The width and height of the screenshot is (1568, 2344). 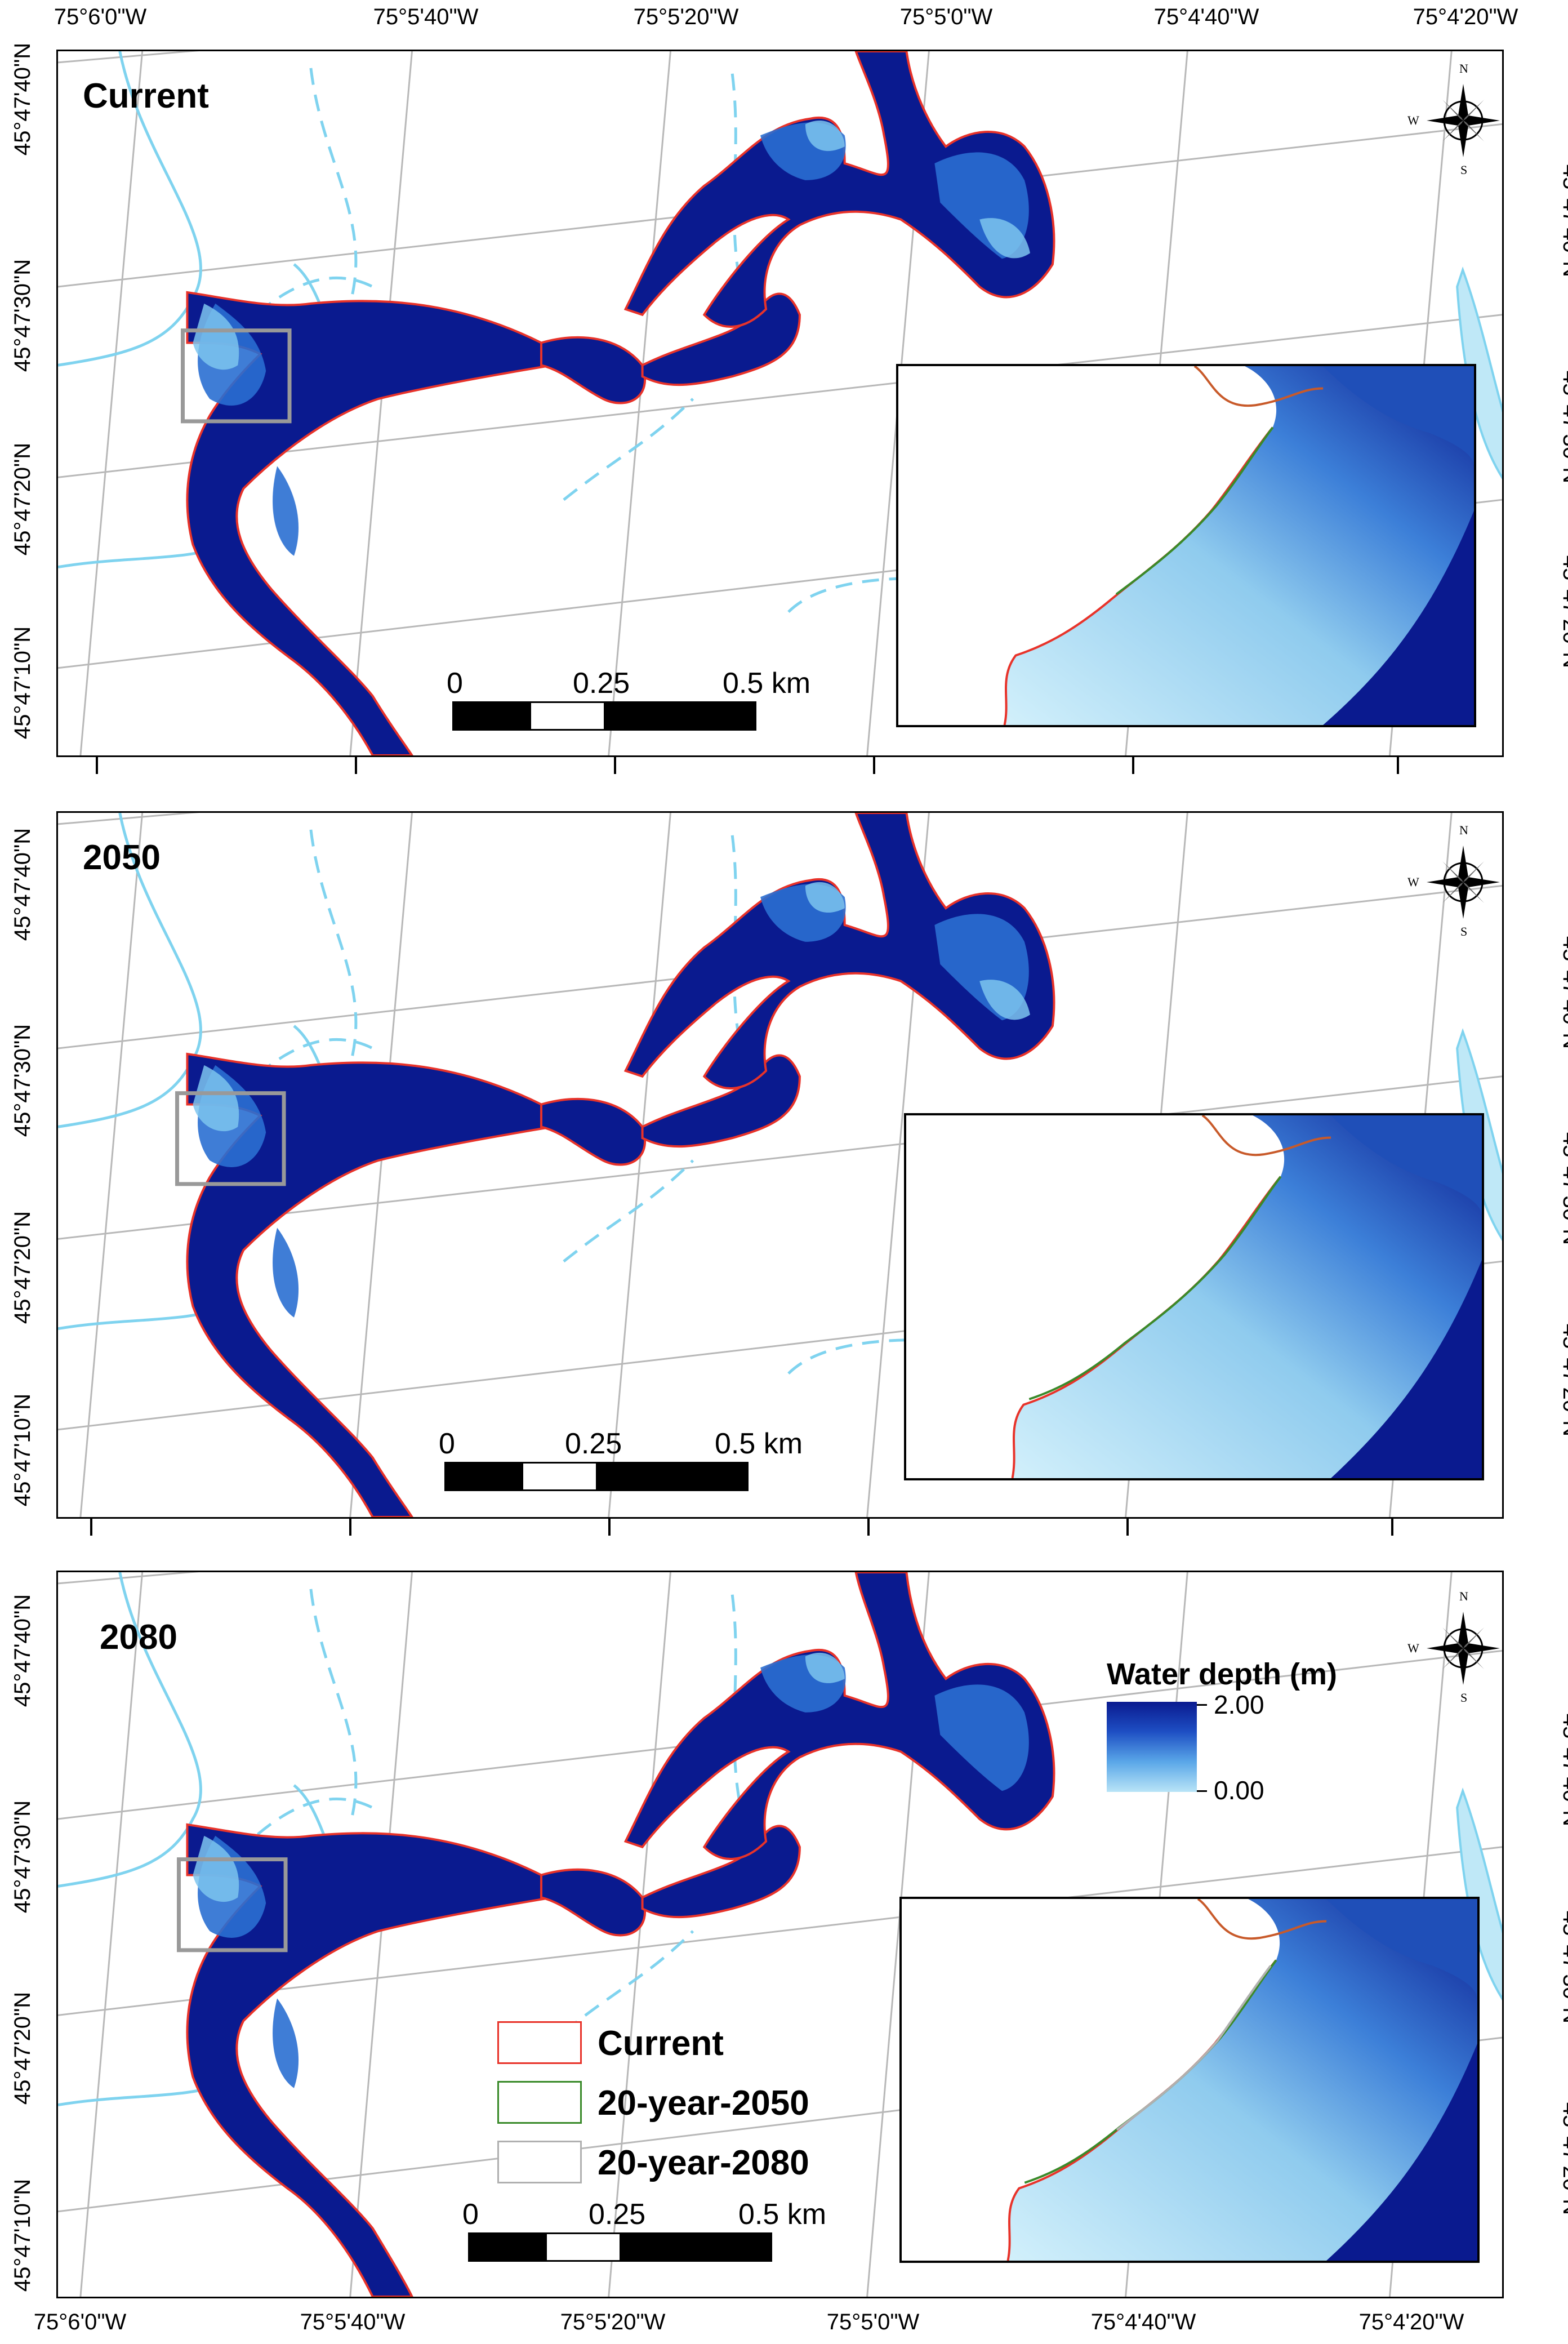 I want to click on legend-label: 20-year-2080, so click(x=703, y=2162).